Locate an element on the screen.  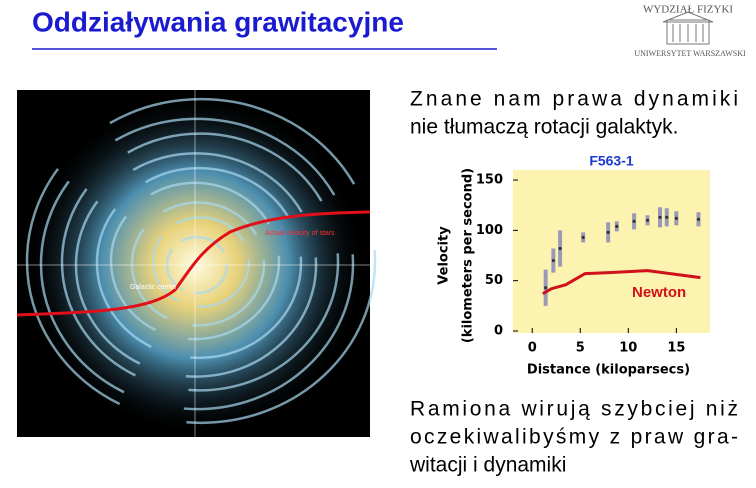
curve-label: Actual velocity of stars is located at coordinates (300, 233).